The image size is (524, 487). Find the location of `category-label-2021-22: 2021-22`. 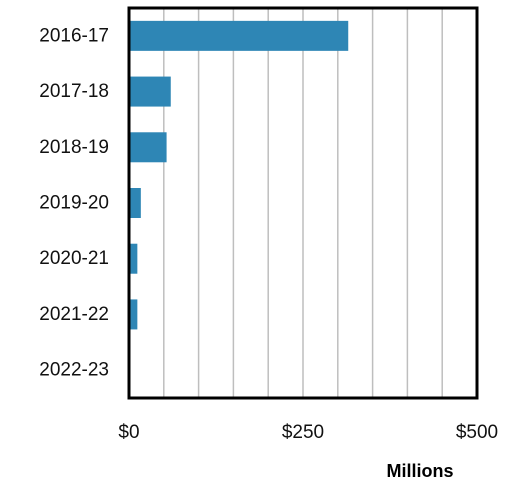

category-label-2021-22: 2021-22 is located at coordinates (74, 314).